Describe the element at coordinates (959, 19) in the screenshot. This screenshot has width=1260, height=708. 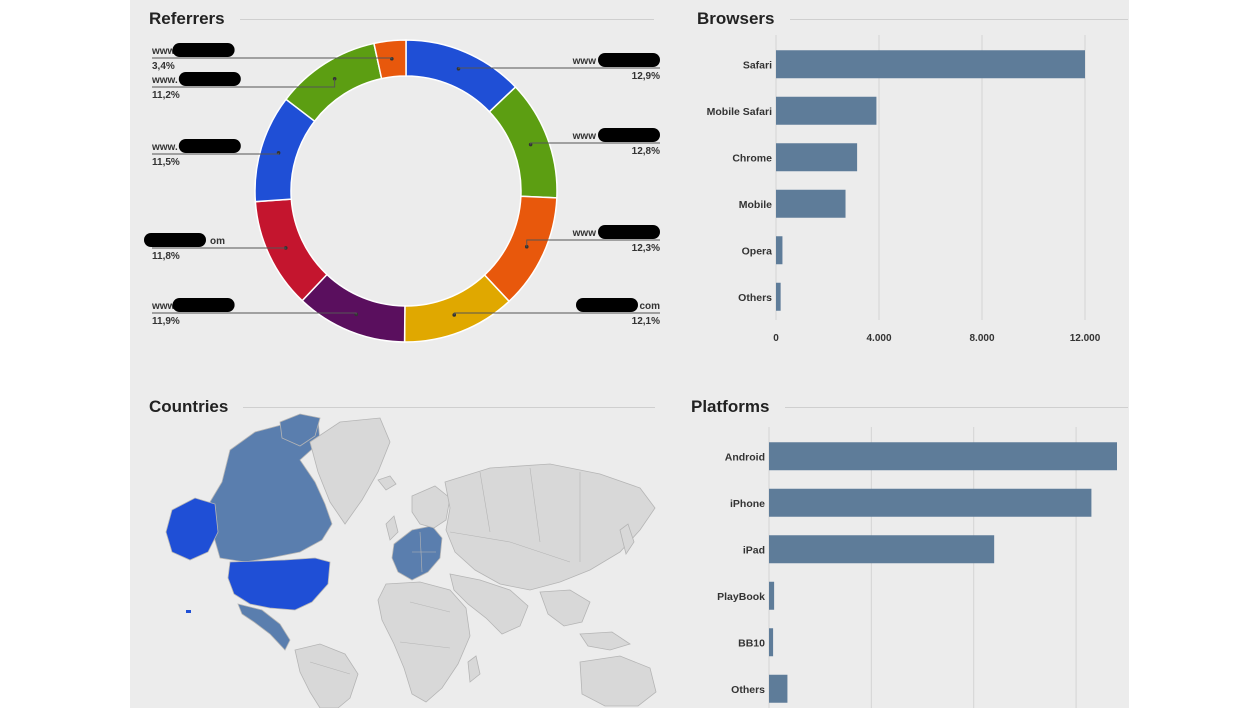
I see `browsers-title-rule` at that location.